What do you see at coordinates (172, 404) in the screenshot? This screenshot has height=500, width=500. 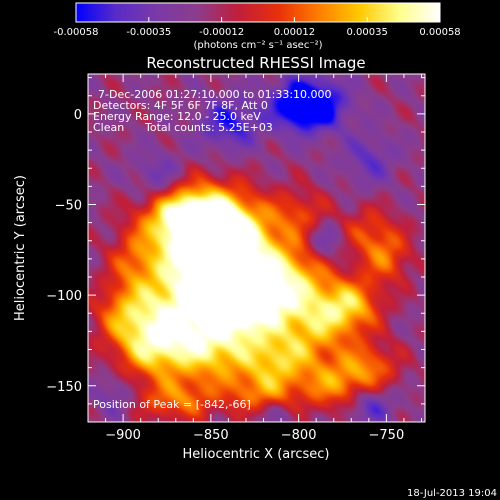 I see `annotation-peak: Position of Peak = [-842,-66]` at bounding box center [172, 404].